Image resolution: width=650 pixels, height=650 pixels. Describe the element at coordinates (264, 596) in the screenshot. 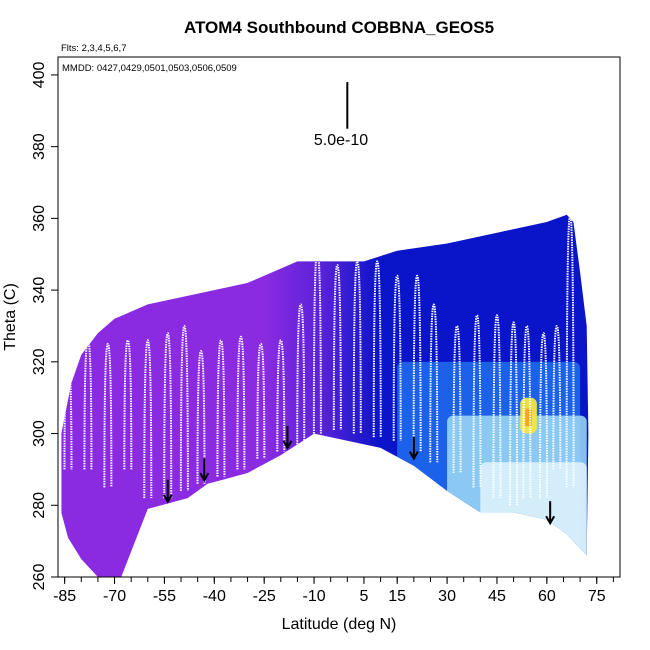

I see `x-tick-label: -25` at that location.